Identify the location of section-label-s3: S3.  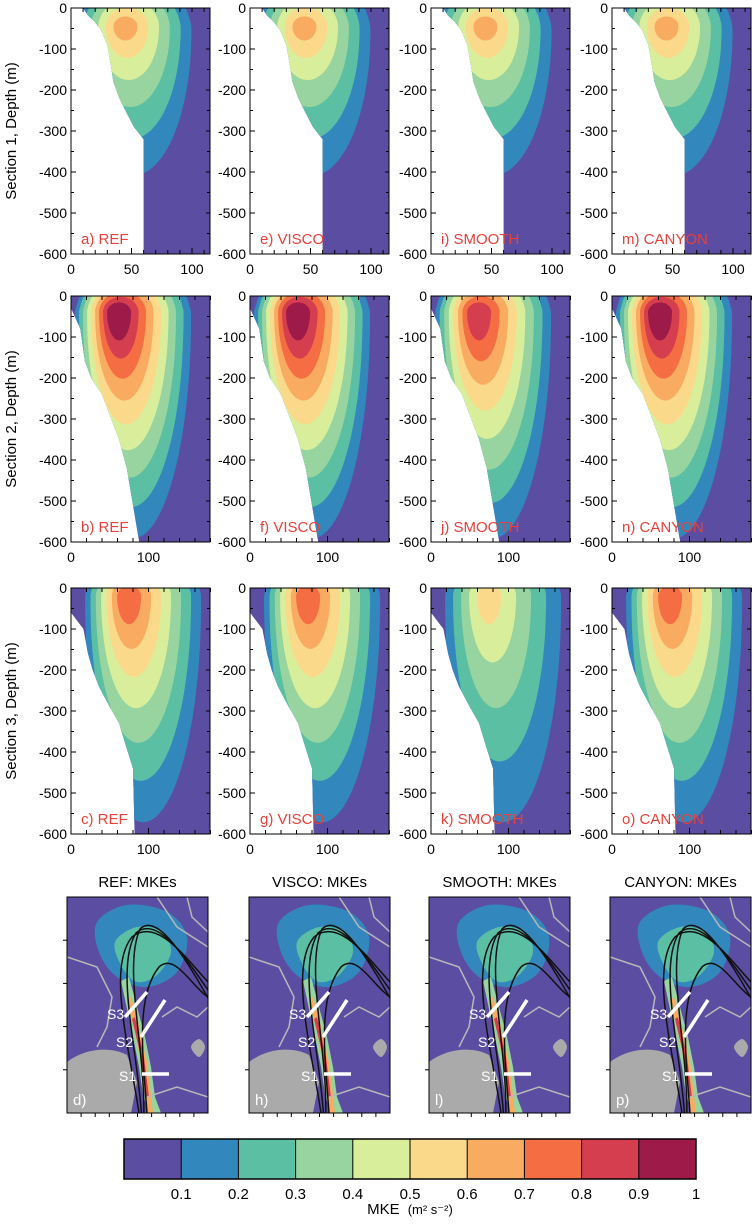
(297, 1014).